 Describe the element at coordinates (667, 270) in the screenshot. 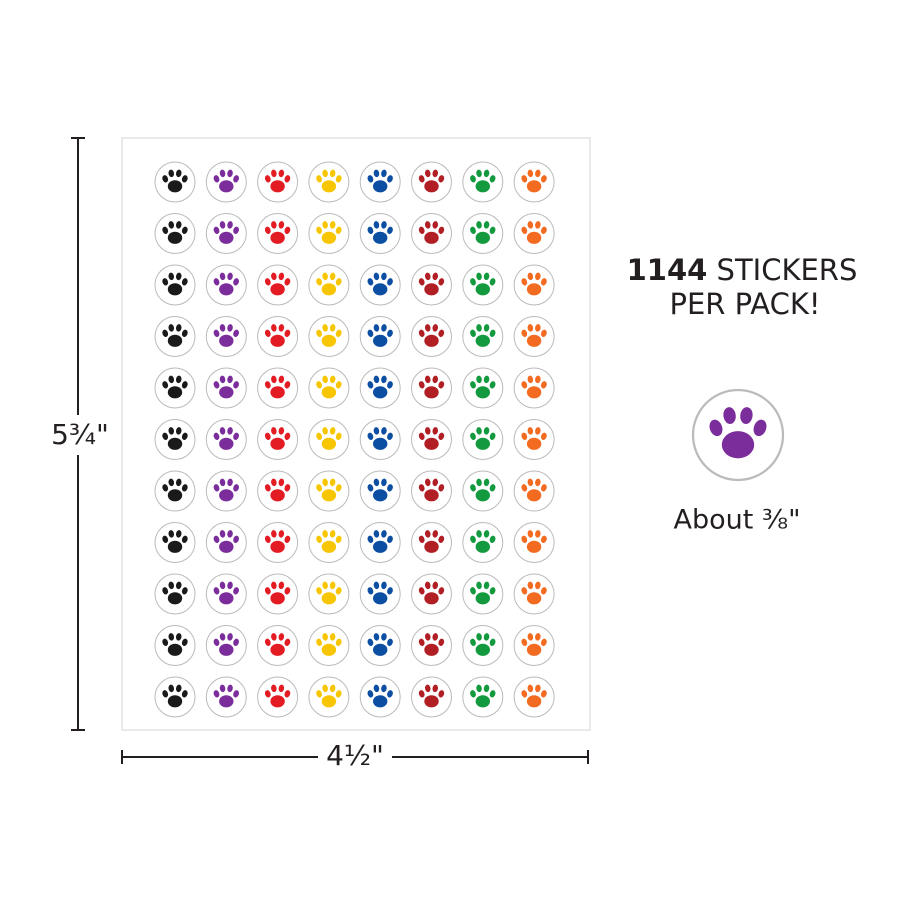

I see `sticker-count: 1144` at that location.